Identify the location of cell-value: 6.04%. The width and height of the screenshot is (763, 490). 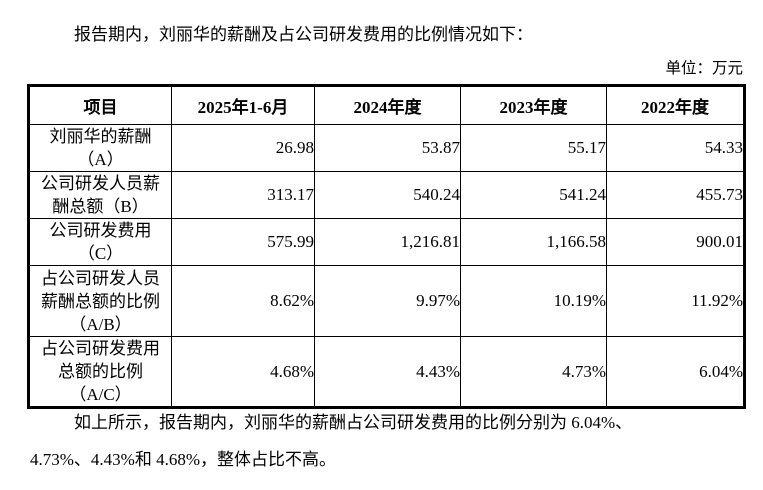
(675, 372).